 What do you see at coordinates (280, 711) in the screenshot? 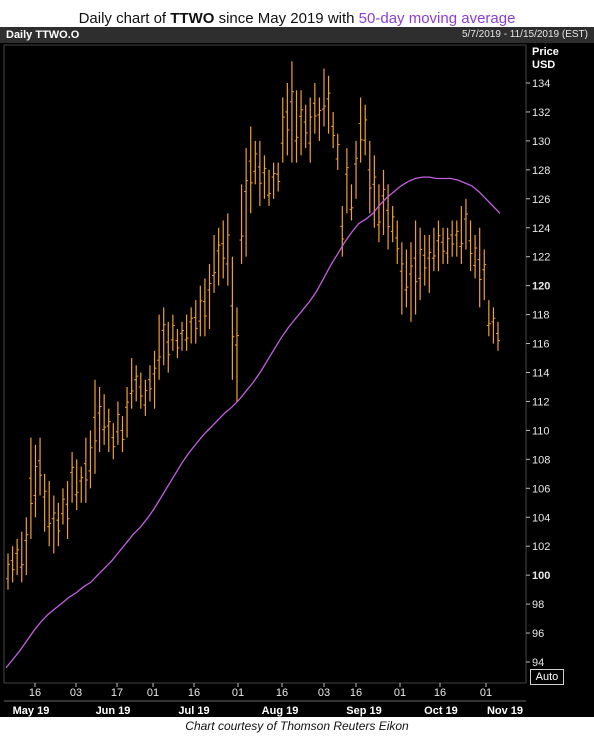
I see `x-month-label: Aug 19` at bounding box center [280, 711].